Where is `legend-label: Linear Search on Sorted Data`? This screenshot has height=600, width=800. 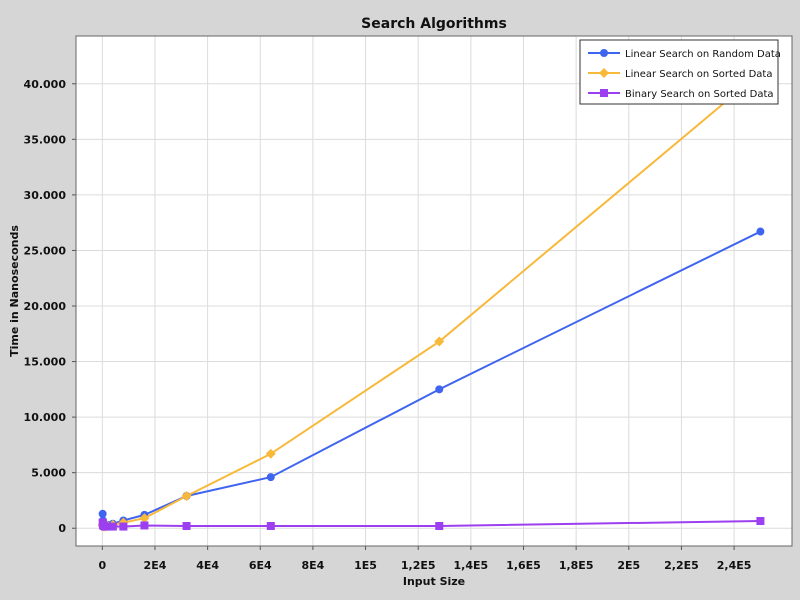
legend-label: Linear Search on Sorted Data is located at coordinates (698, 74).